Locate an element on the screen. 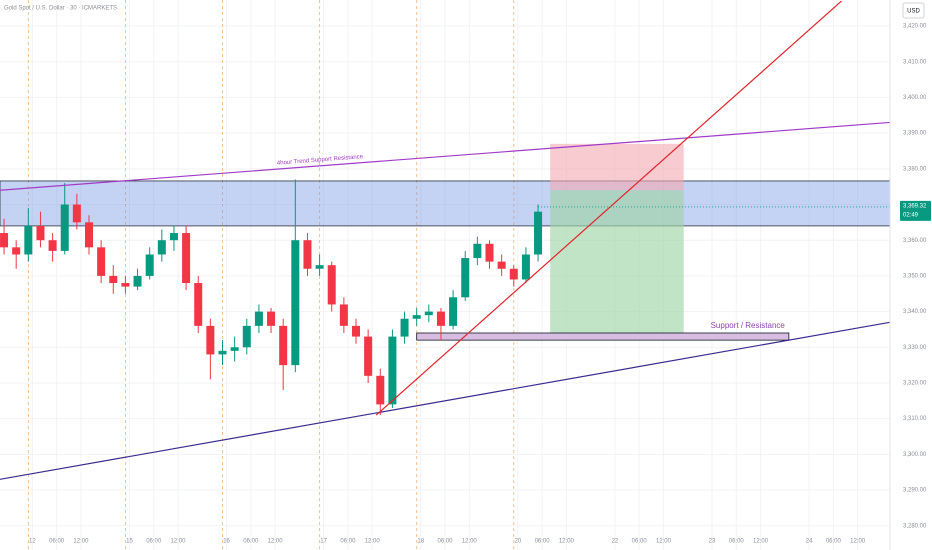  countdown: 02:49 is located at coordinates (911, 216).